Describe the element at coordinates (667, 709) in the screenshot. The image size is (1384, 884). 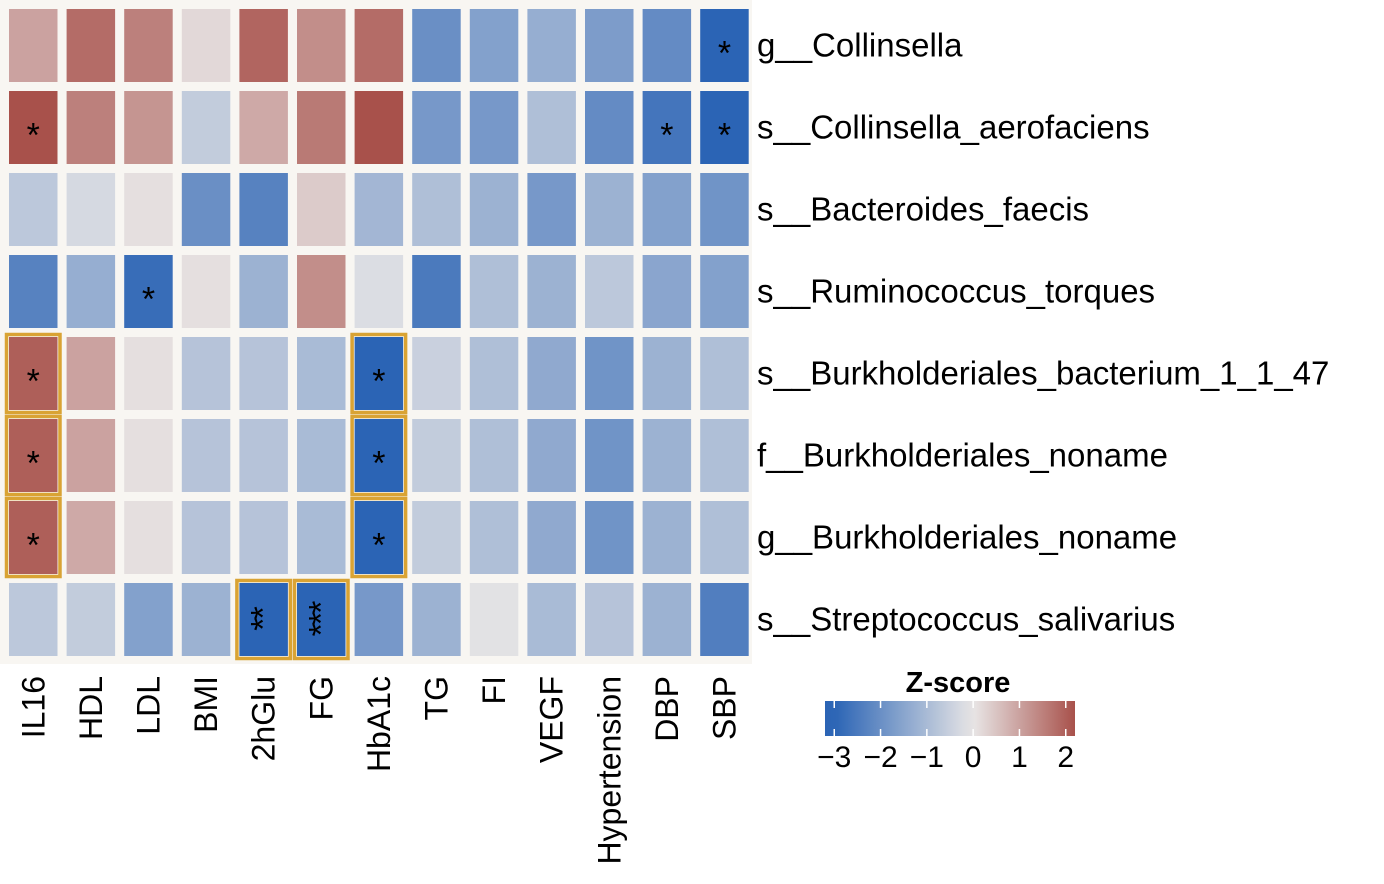
I see `column-label: DBP` at that location.